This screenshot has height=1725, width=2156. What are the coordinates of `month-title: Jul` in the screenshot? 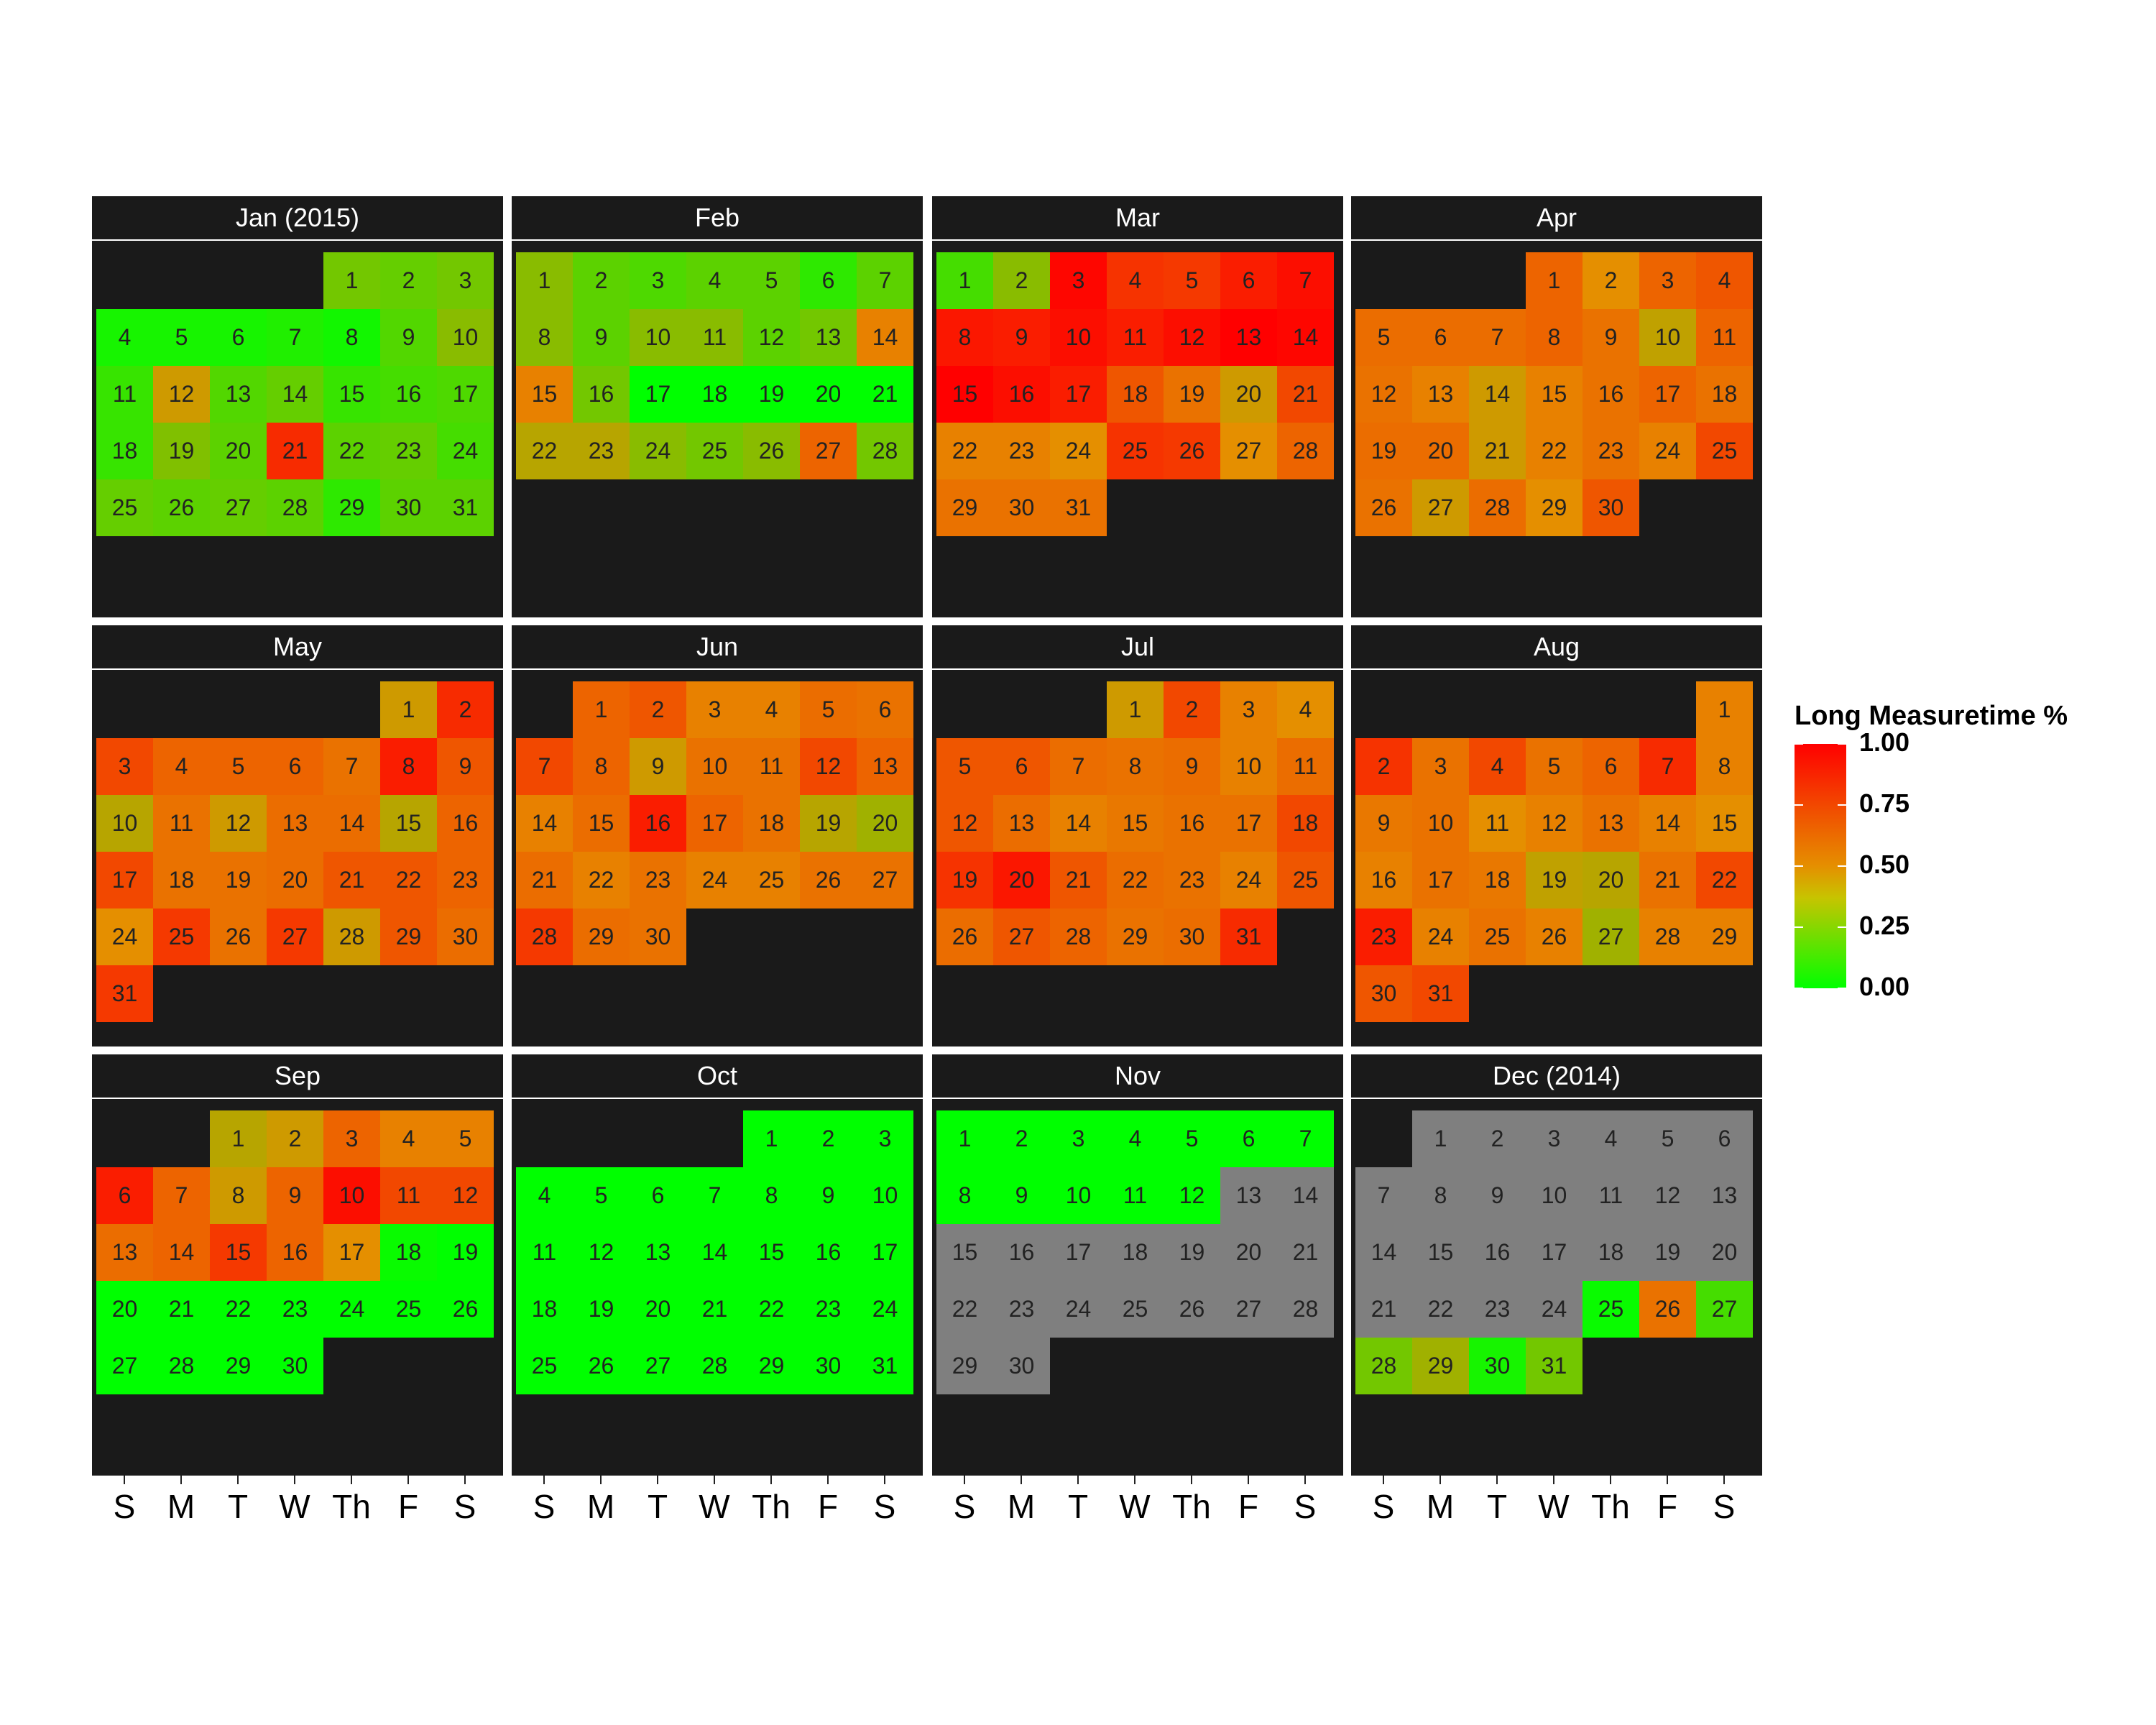 It's located at (1137, 646).